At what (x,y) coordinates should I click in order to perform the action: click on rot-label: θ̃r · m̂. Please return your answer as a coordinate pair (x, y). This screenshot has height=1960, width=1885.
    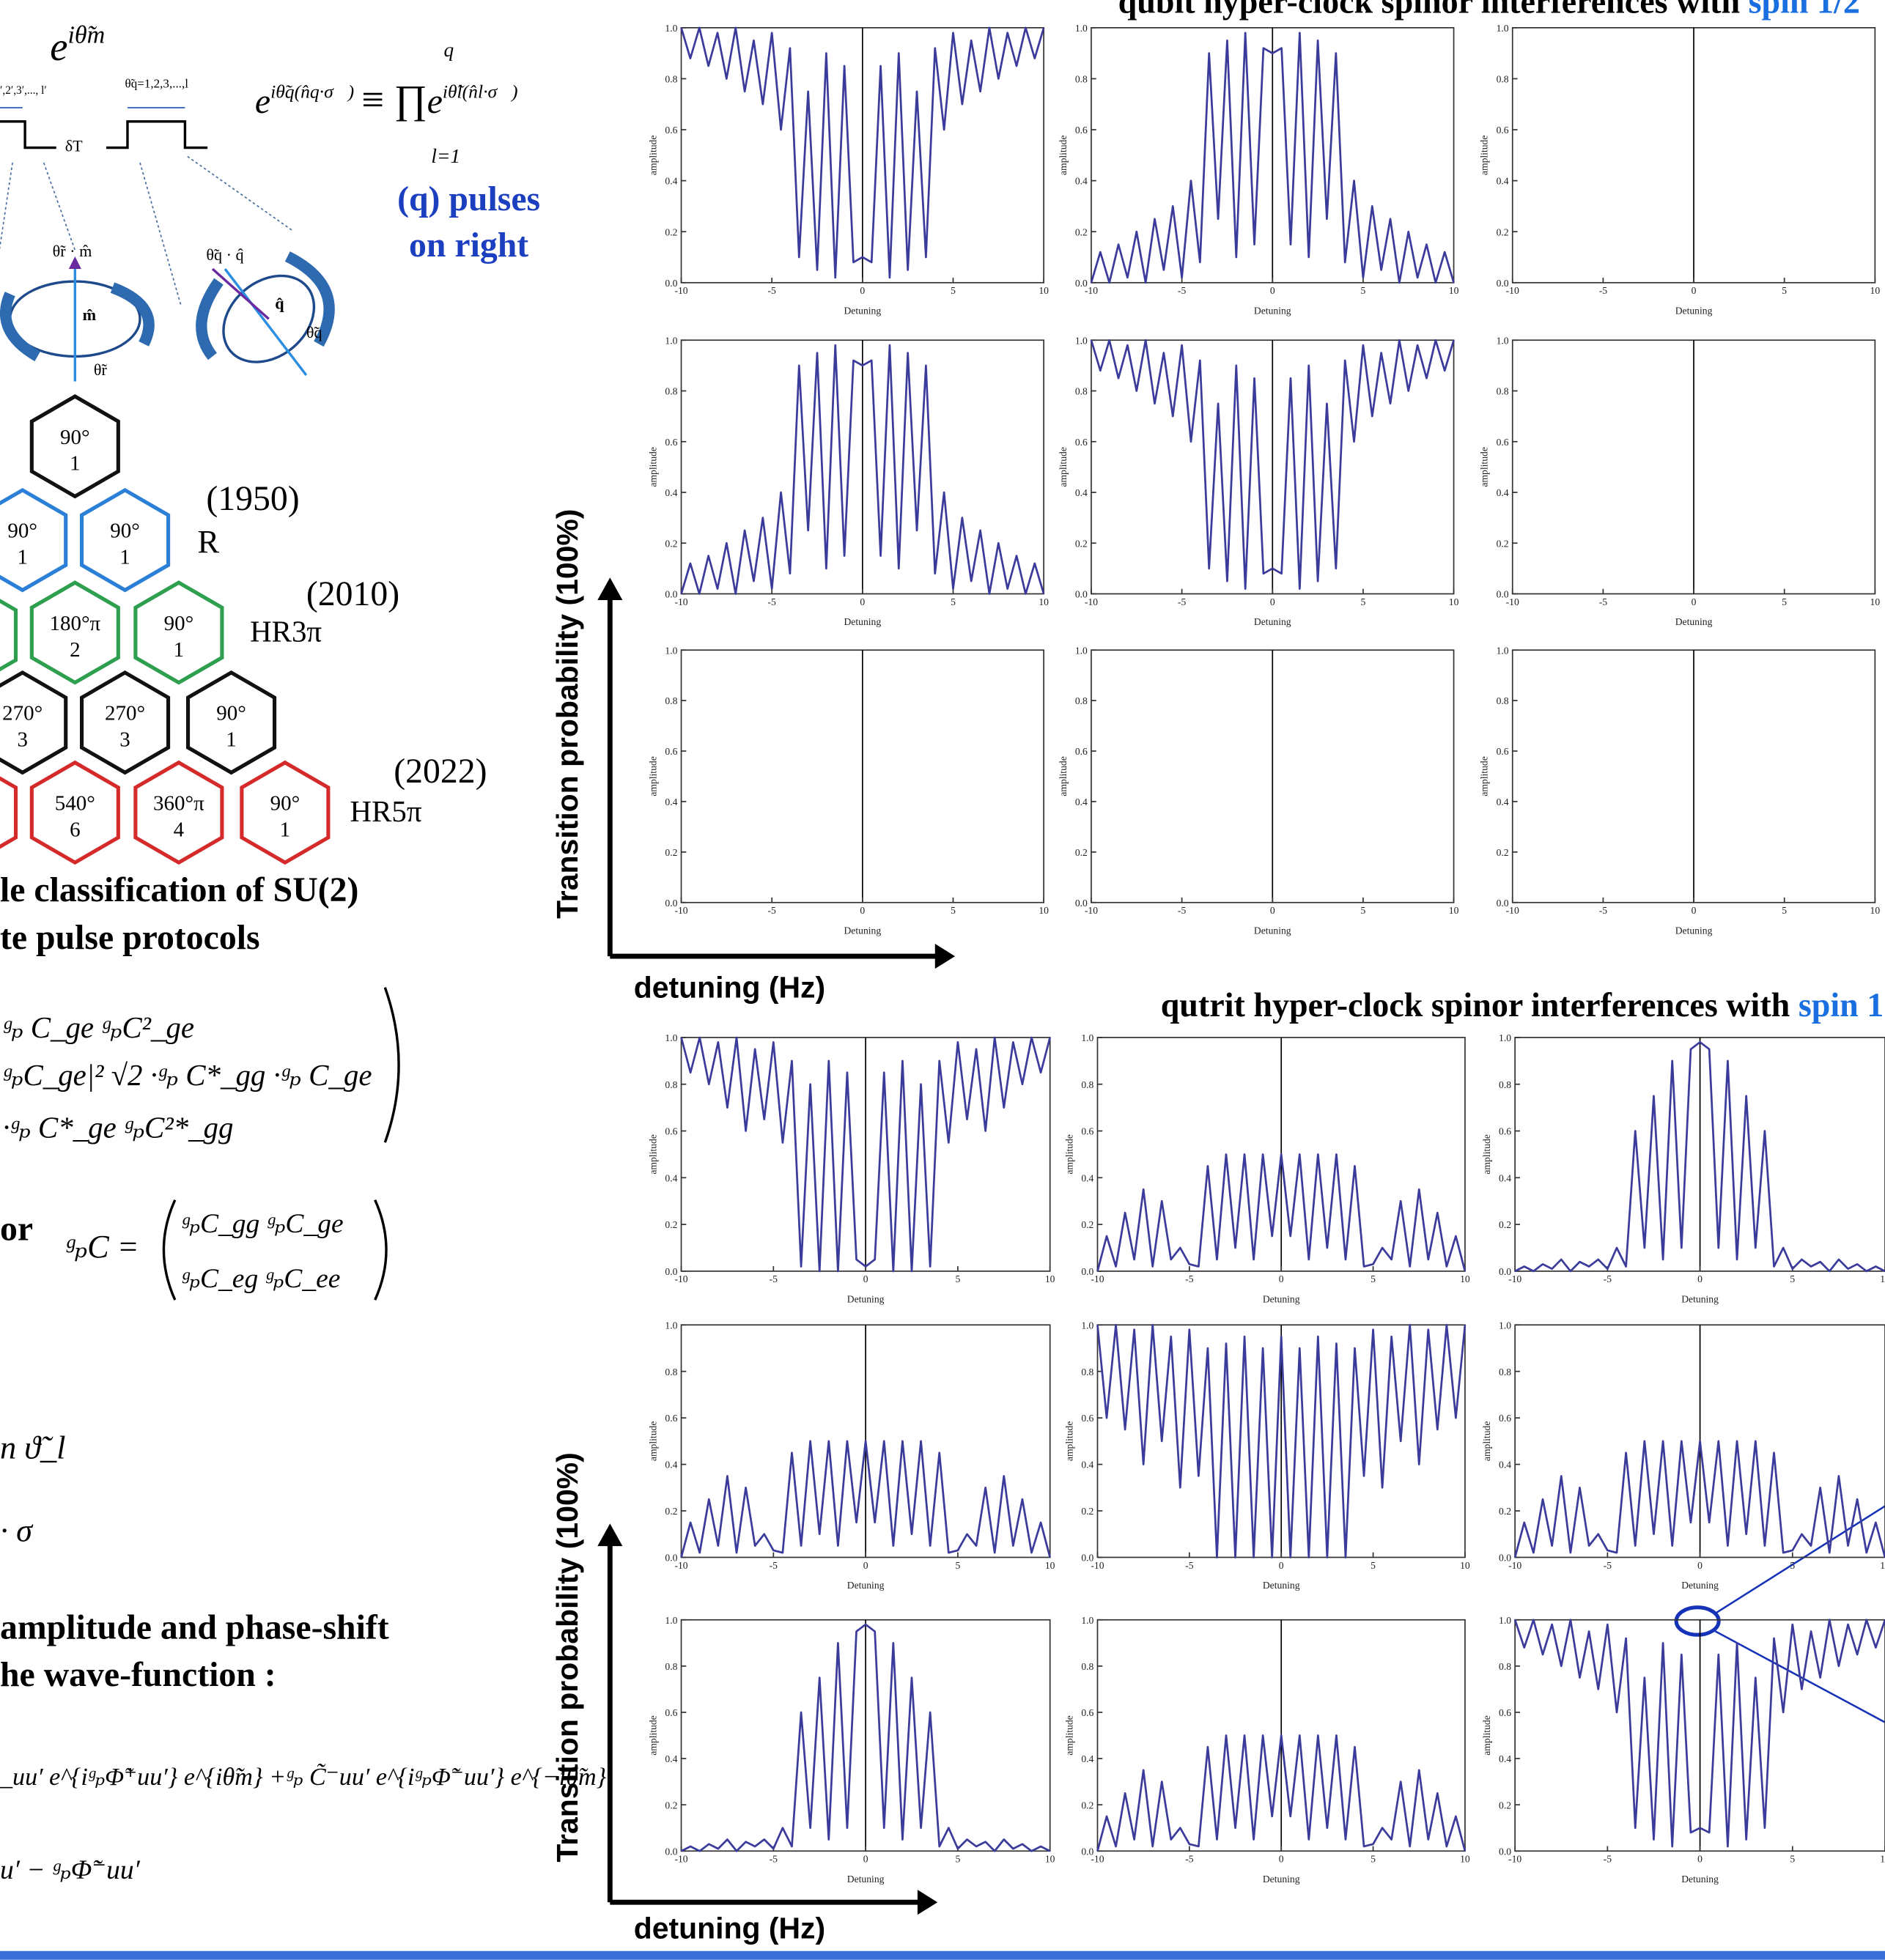
    Looking at the image, I should click on (72, 251).